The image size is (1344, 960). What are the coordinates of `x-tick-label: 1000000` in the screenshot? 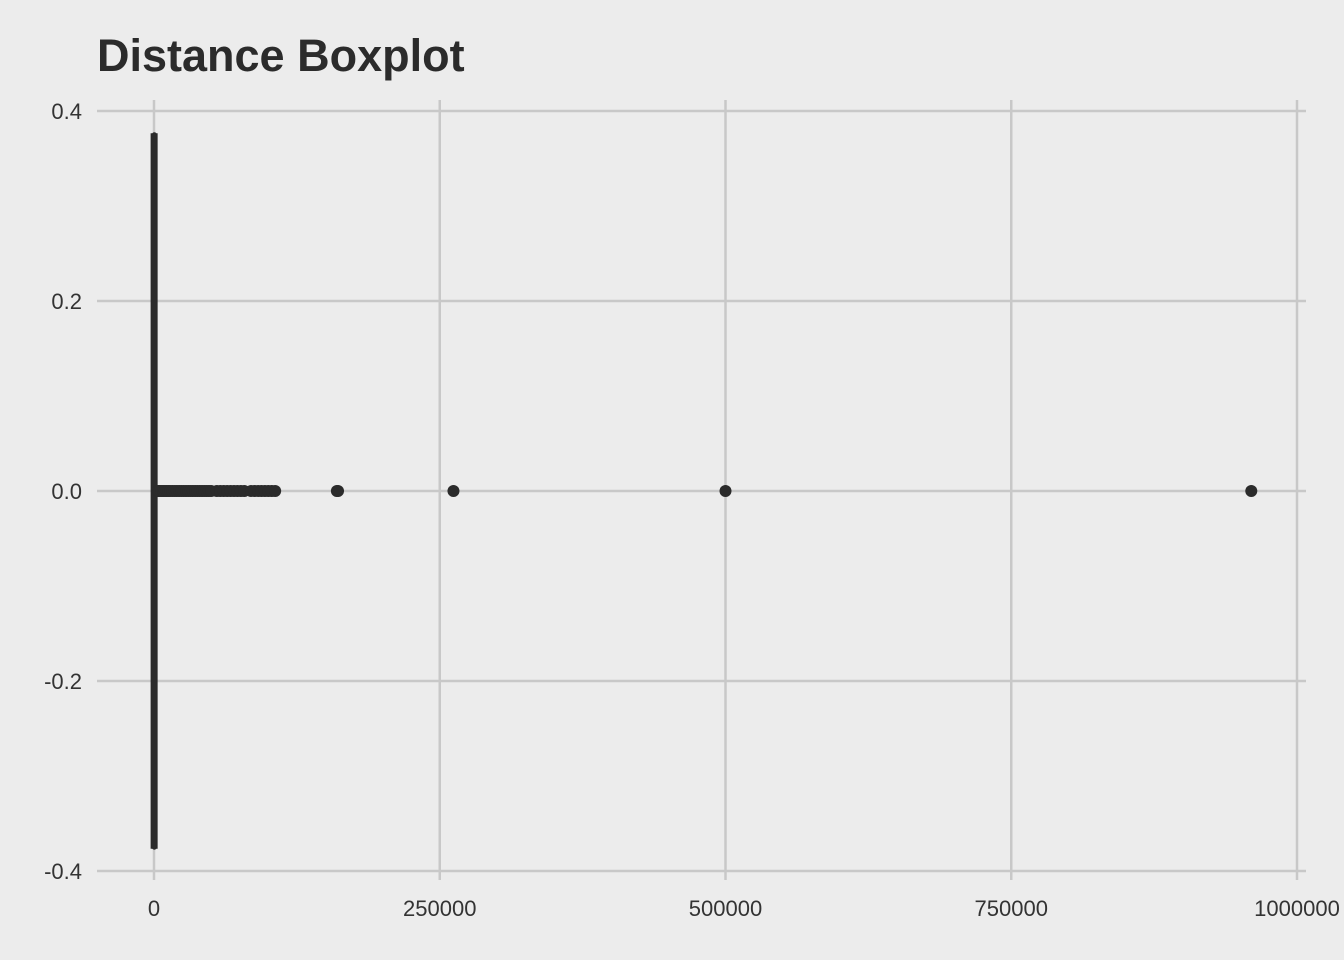 It's located at (1297, 908).